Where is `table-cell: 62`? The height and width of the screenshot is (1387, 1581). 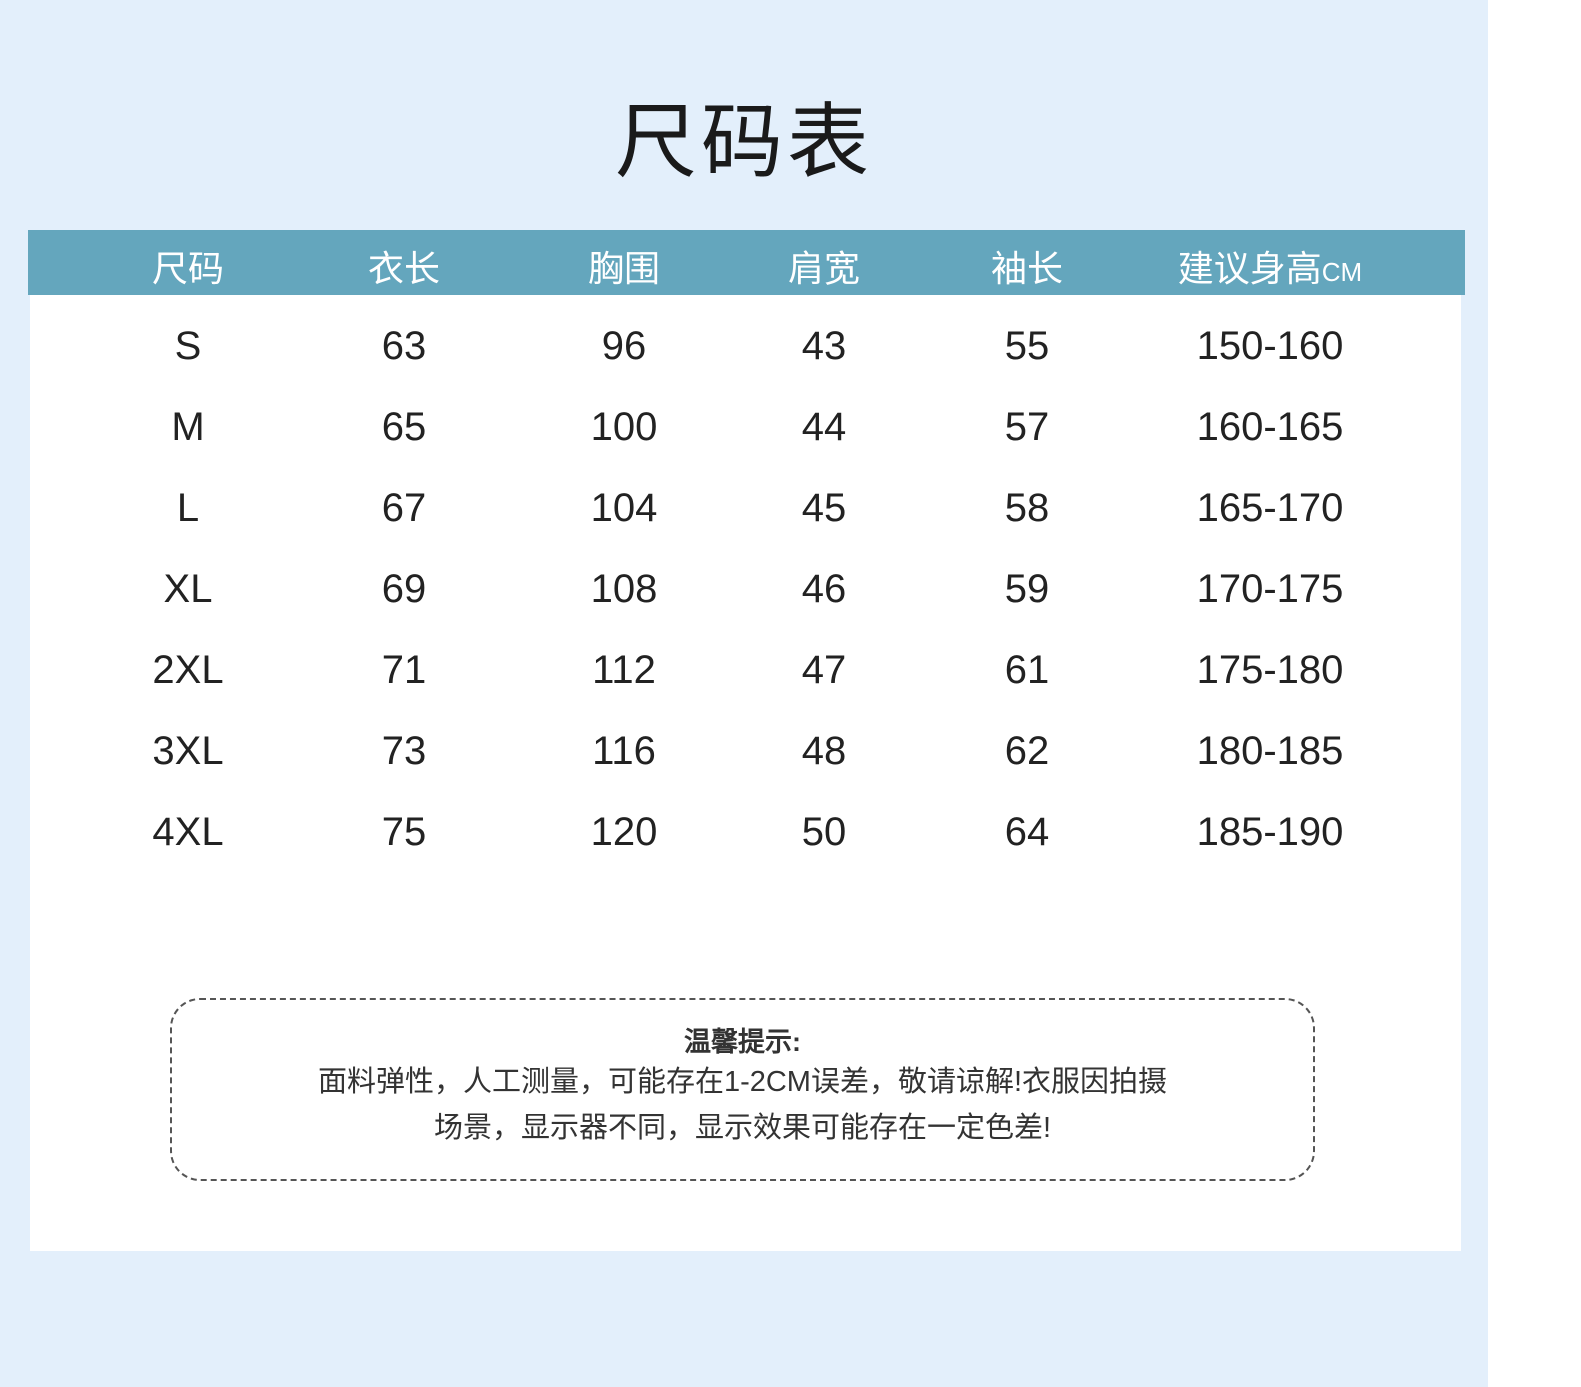 table-cell: 62 is located at coordinates (1027, 751).